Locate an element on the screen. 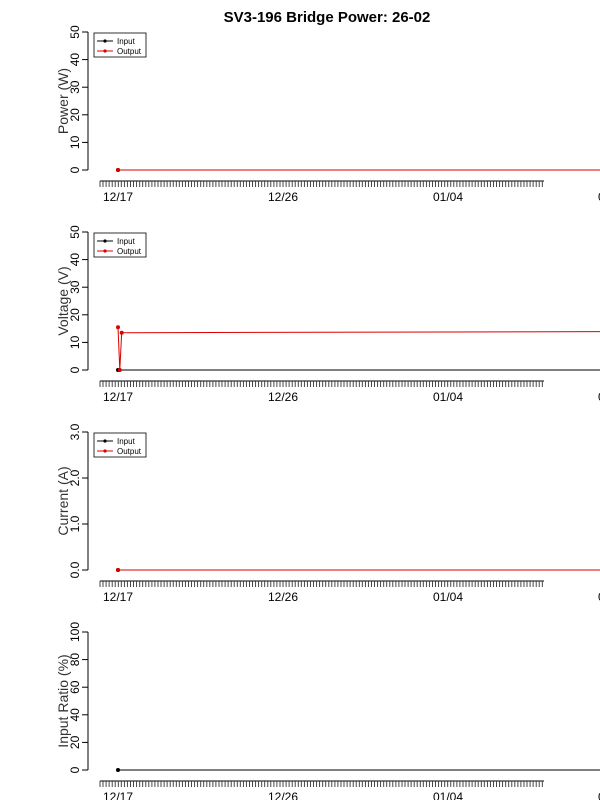  y-tick-label: 3.0 is located at coordinates (75, 431).